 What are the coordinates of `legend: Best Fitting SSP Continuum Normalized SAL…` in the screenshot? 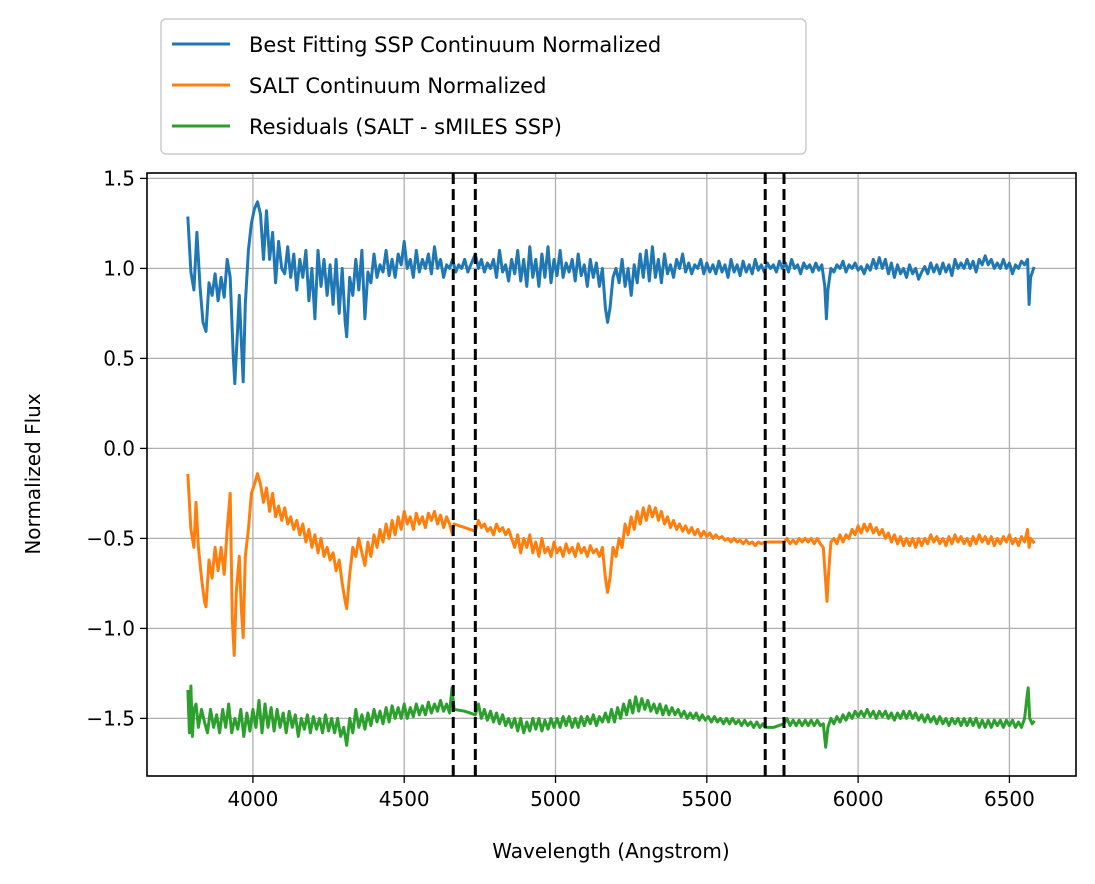 It's located at (483, 86).